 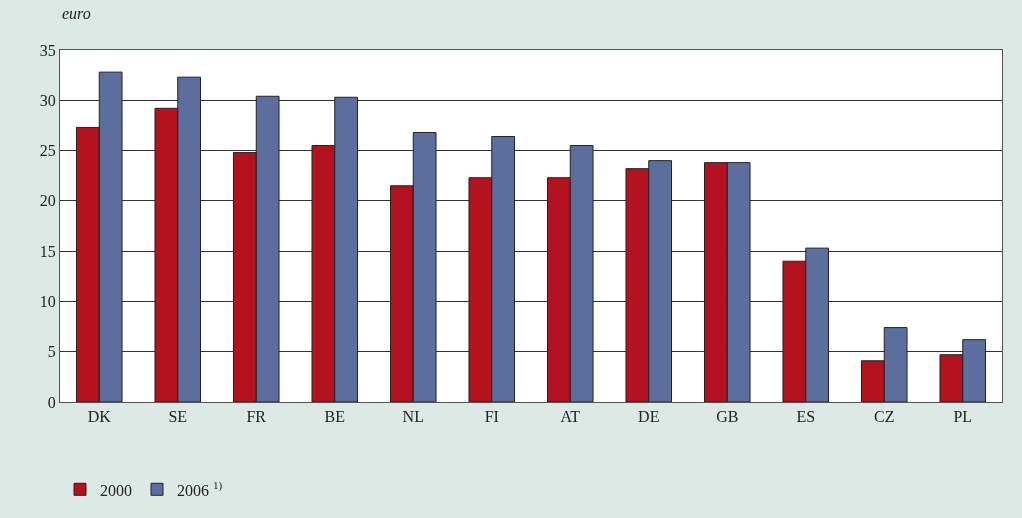 I want to click on x-tick-label: PL, so click(x=963, y=417).